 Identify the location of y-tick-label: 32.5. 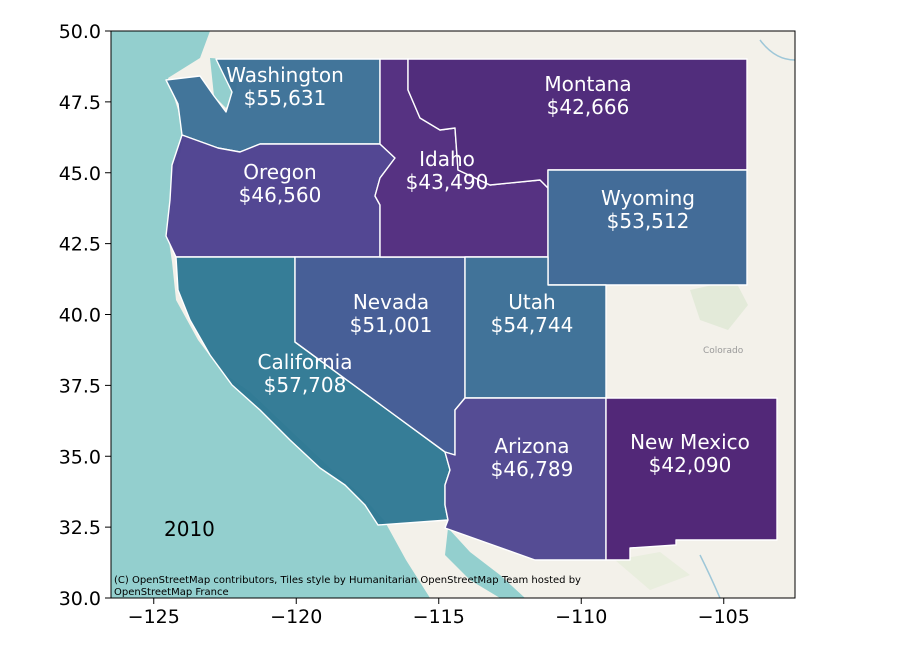
(80, 528).